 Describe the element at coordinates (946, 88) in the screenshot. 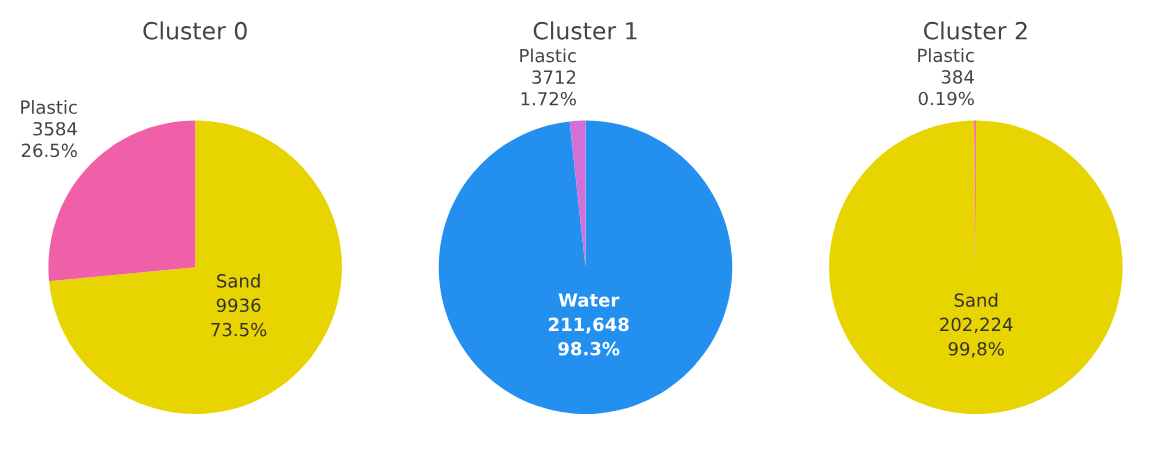

I see `data-label: 384 0.19%` at that location.